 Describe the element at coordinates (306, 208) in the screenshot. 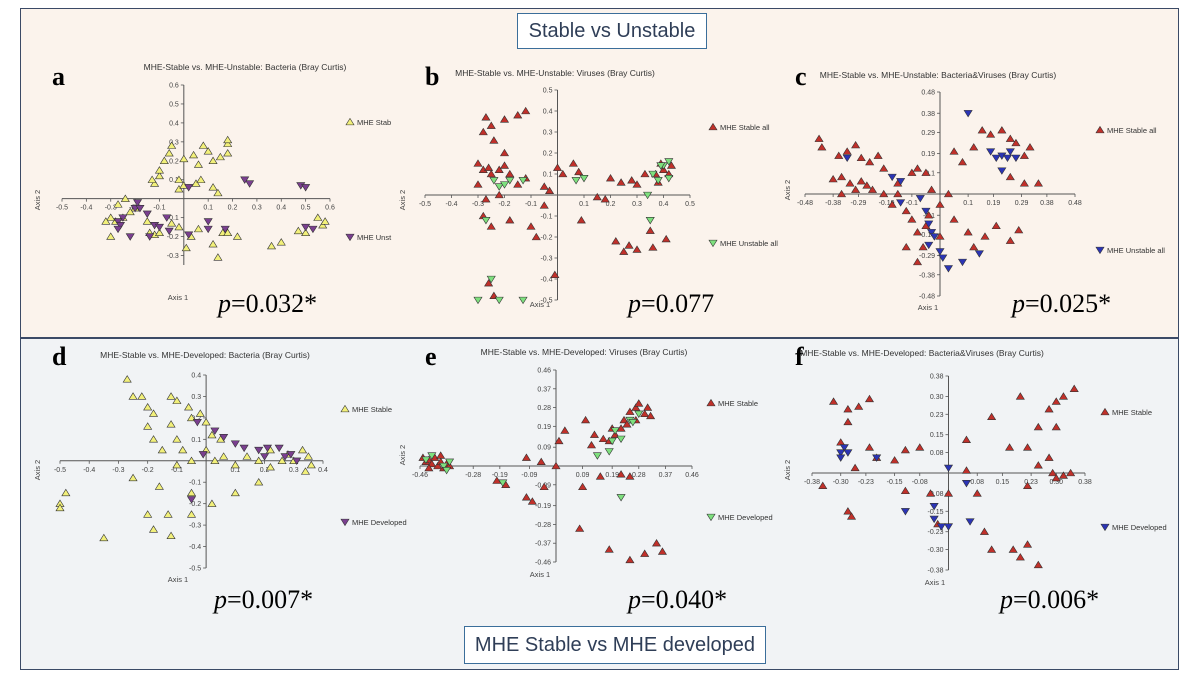

I see `x-tick-label: 0.5` at that location.